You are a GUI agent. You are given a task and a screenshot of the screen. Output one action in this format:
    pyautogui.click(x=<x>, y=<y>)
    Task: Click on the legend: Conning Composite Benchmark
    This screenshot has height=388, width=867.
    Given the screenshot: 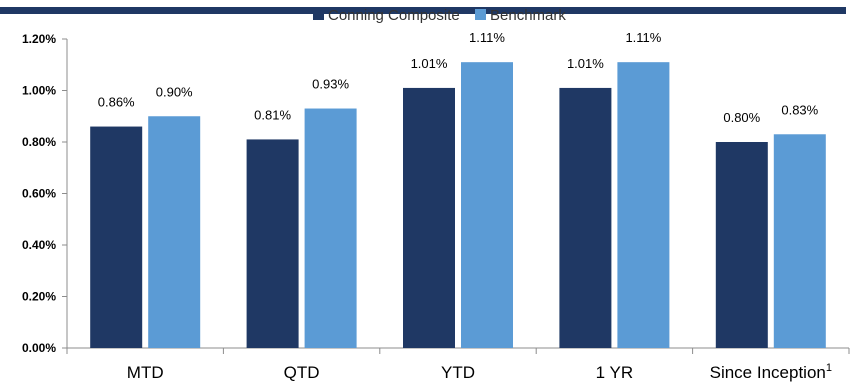 What is the action you would take?
    pyautogui.click(x=439, y=15)
    